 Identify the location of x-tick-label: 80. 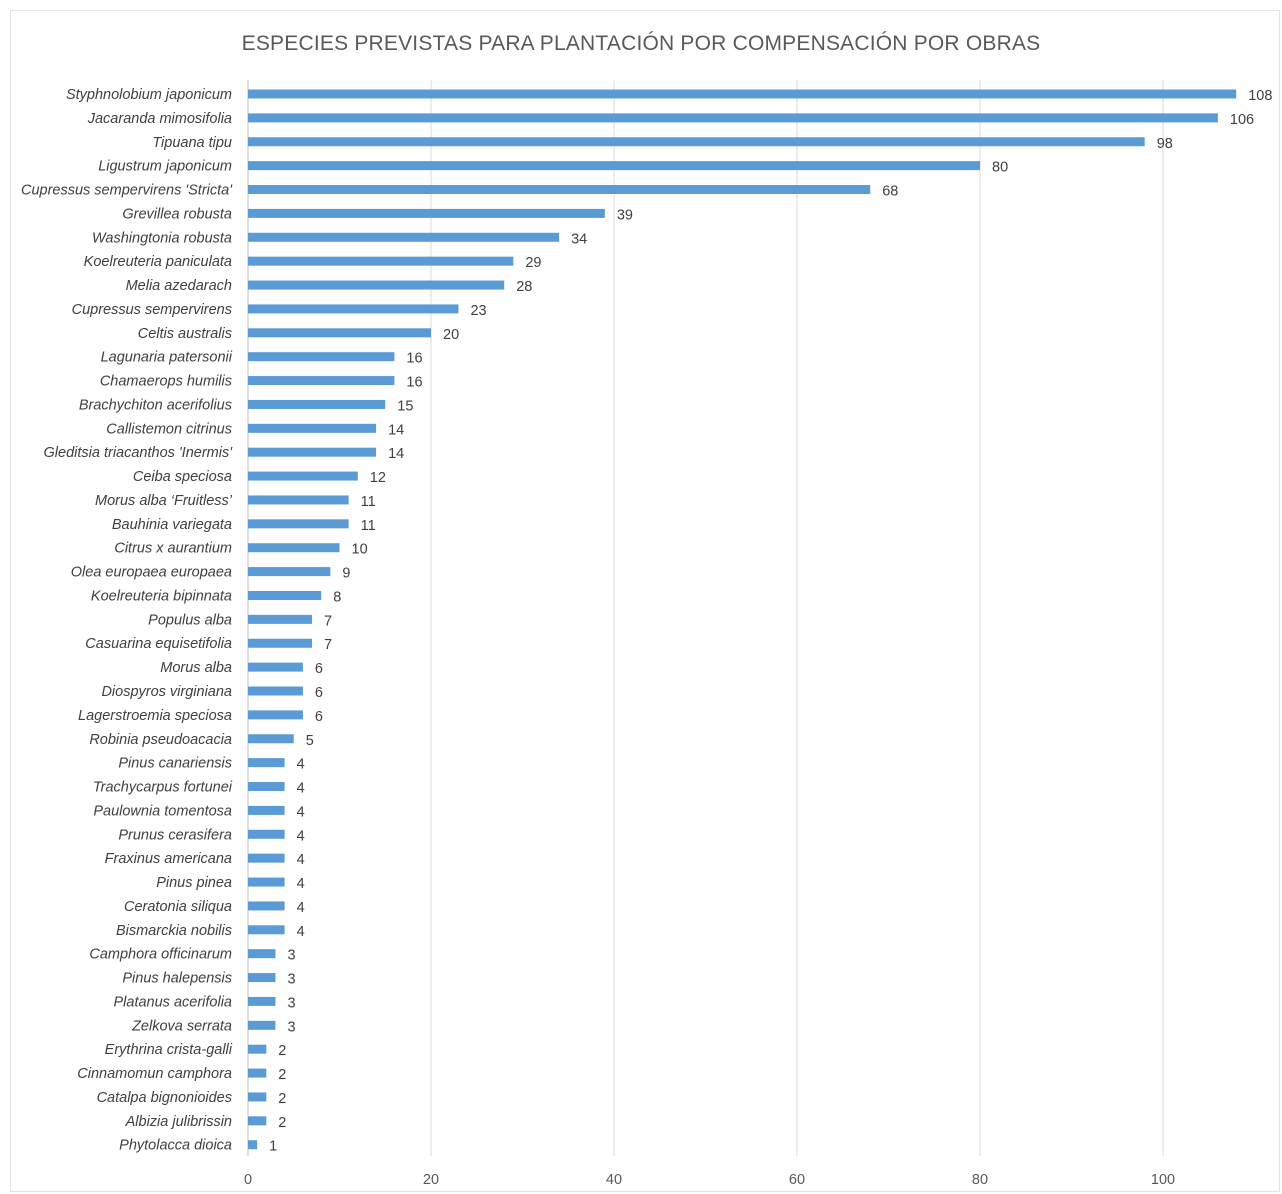
(980, 1180).